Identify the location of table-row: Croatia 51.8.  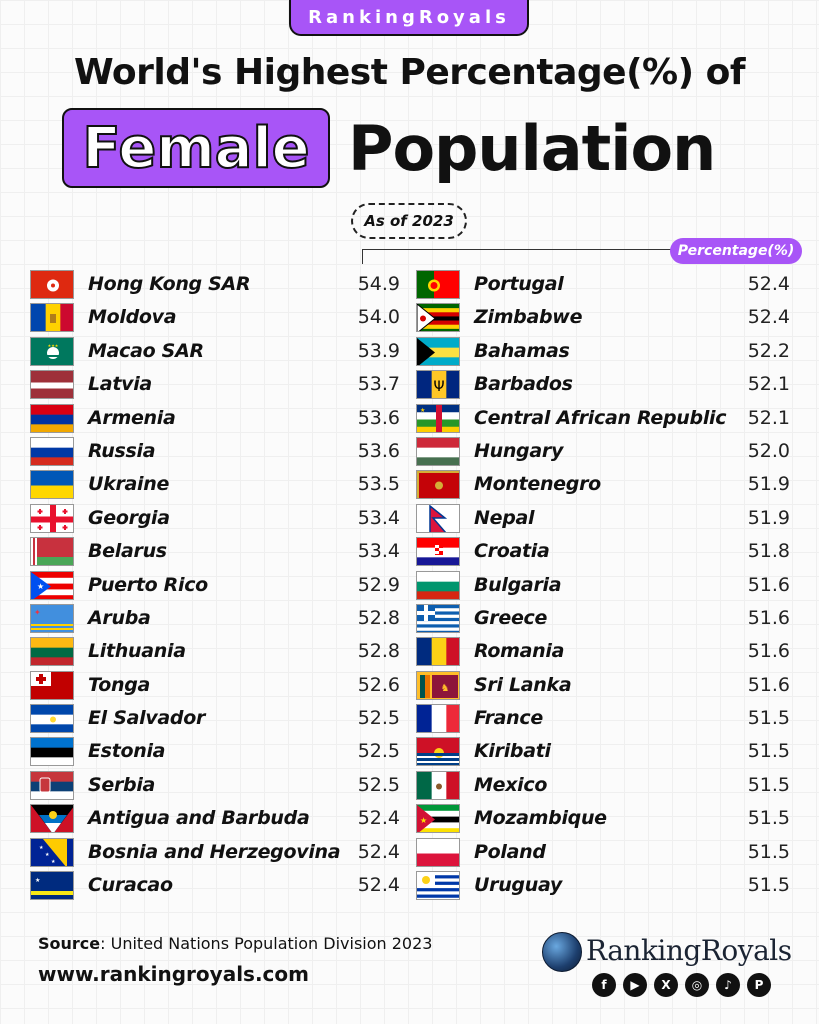
(603, 551).